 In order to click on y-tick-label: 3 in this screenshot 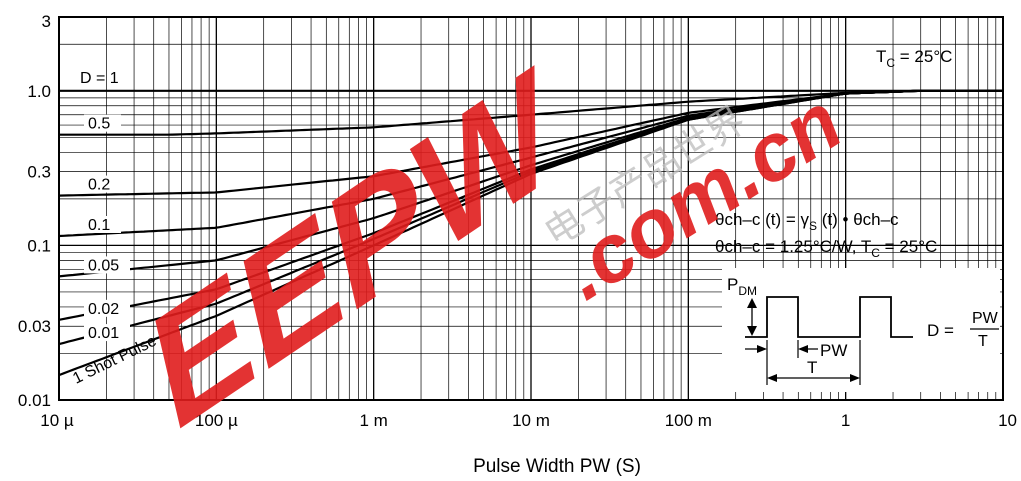, I will do `click(46, 21)`.